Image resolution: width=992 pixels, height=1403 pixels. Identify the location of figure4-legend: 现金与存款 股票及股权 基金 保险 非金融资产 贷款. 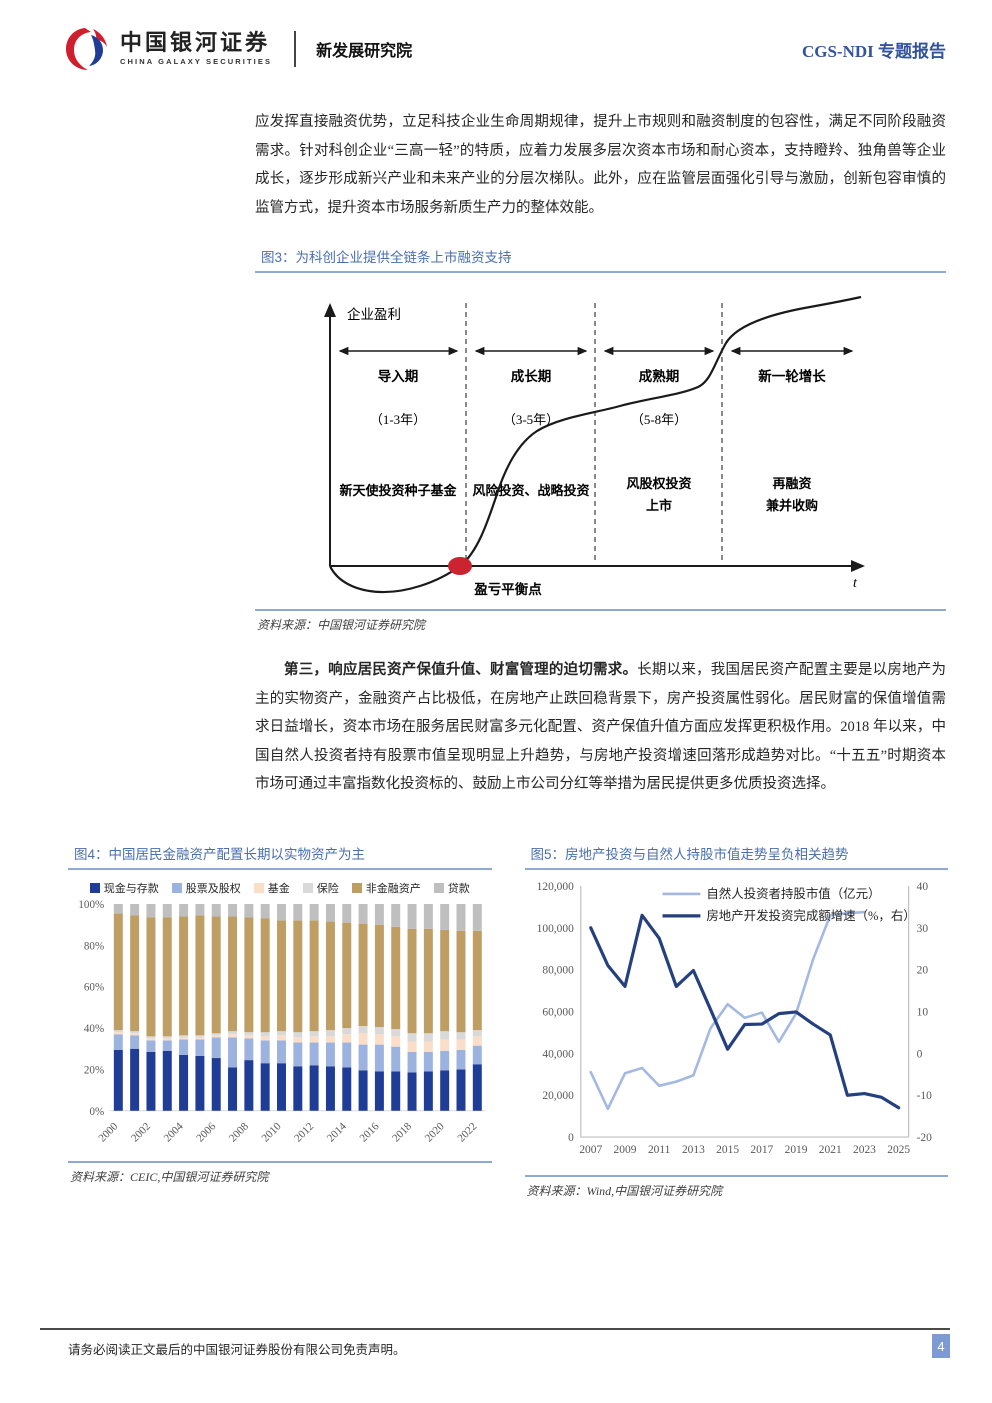
(280, 888).